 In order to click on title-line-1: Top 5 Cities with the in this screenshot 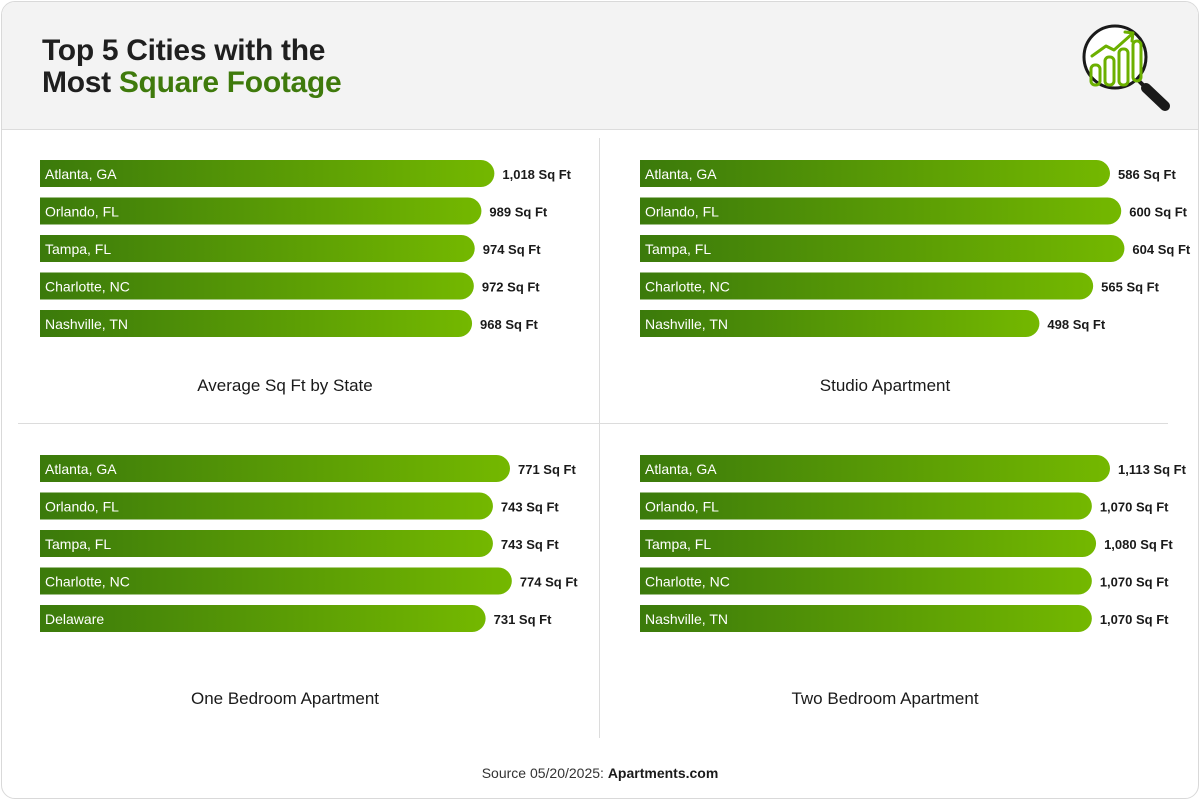, I will do `click(184, 50)`.